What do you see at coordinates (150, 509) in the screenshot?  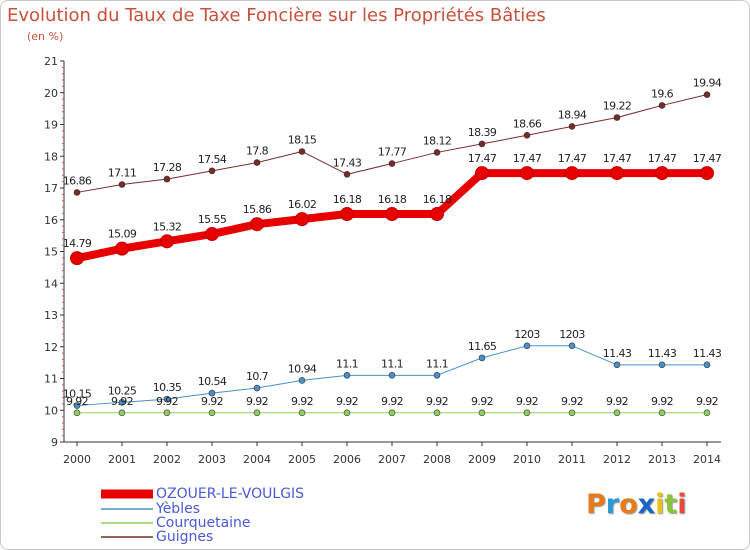 I see `legend-item-yebles: Yèbles` at bounding box center [150, 509].